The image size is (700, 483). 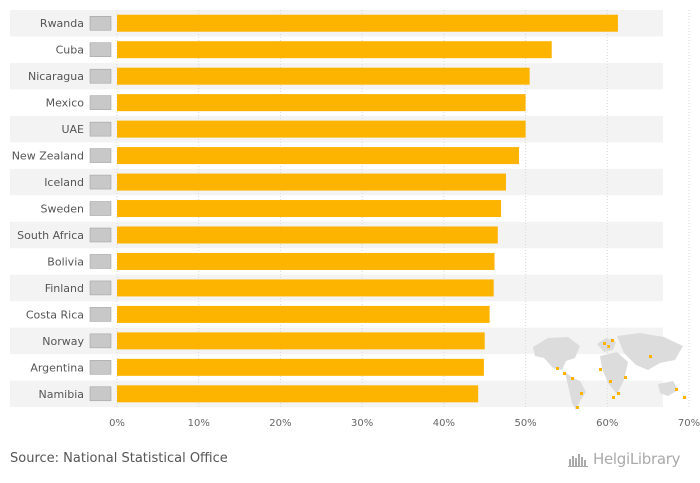 What do you see at coordinates (62, 209) in the screenshot?
I see `category-label-sweden: Sweden` at bounding box center [62, 209].